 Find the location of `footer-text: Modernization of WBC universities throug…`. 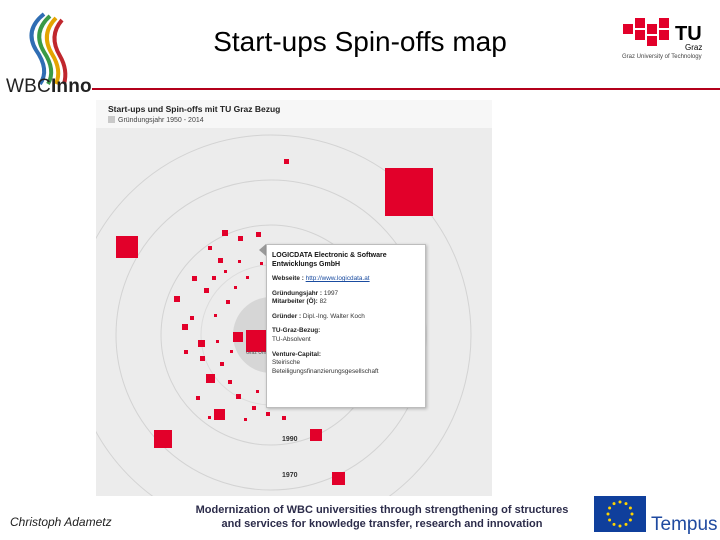

footer-text: Modernization of WBC universities throug… is located at coordinates (382, 517).